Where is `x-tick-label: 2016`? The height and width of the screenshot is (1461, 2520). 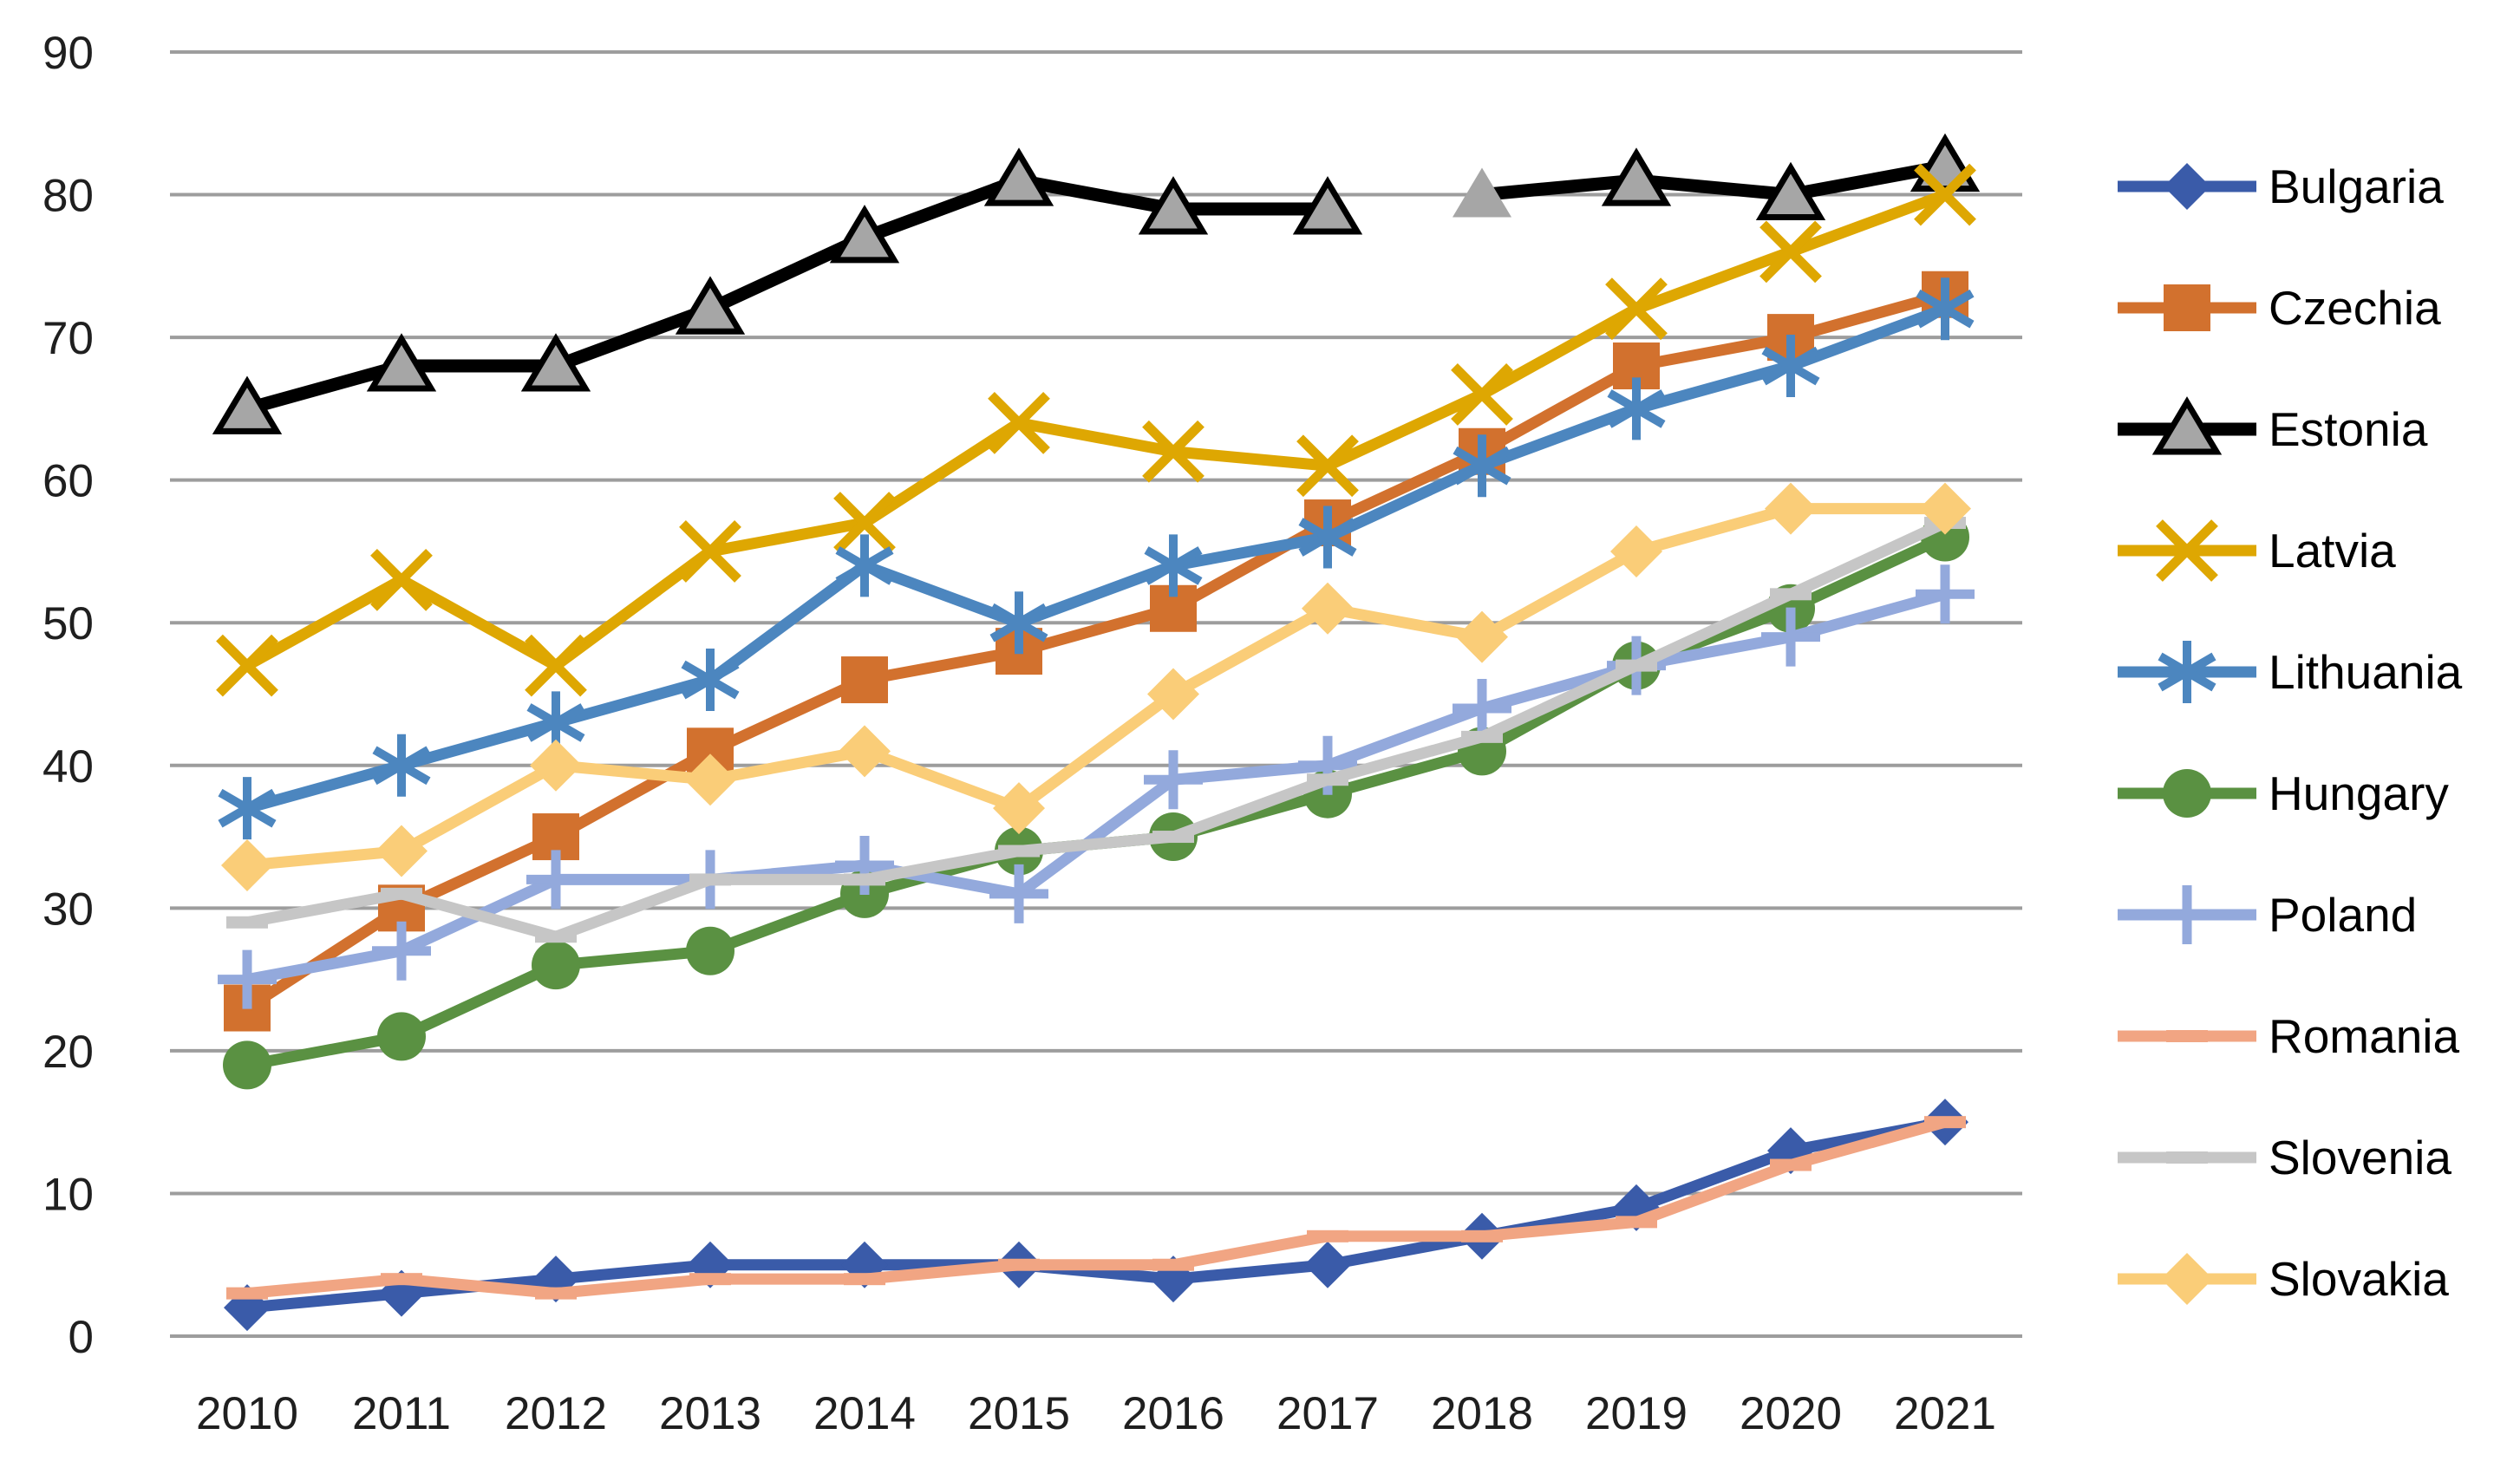
x-tick-label: 2016 is located at coordinates (1173, 1413).